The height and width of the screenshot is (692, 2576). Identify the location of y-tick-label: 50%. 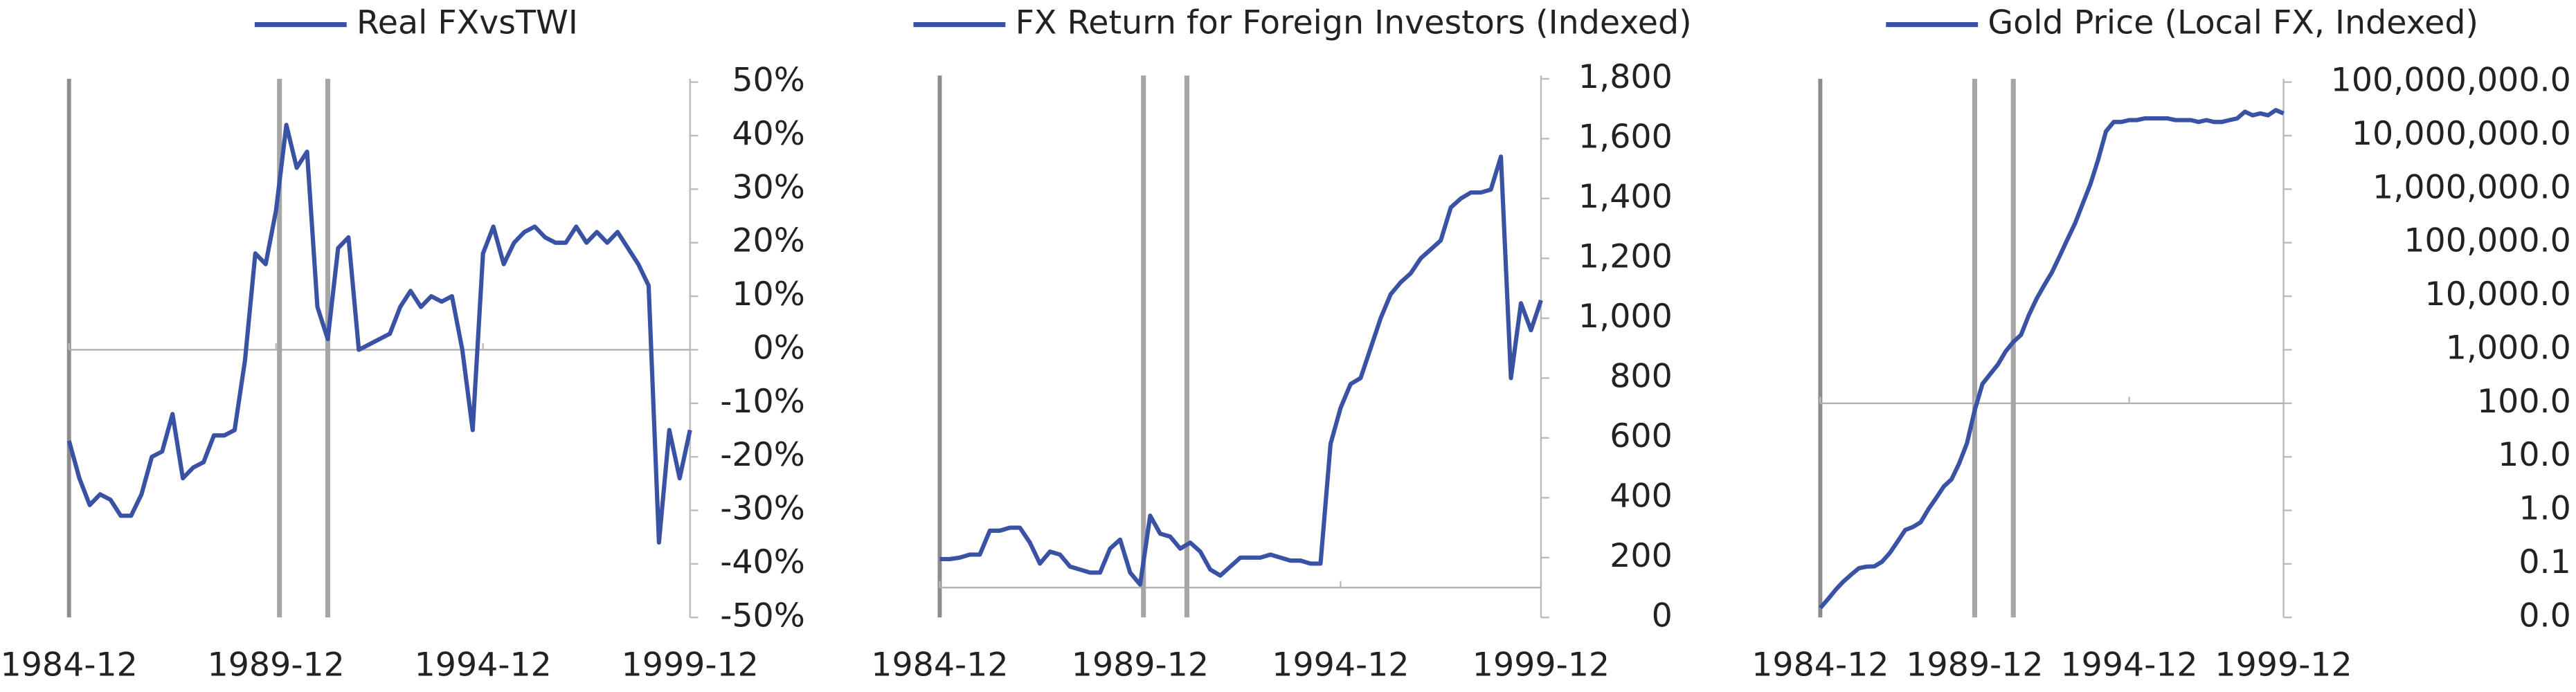
(768, 81).